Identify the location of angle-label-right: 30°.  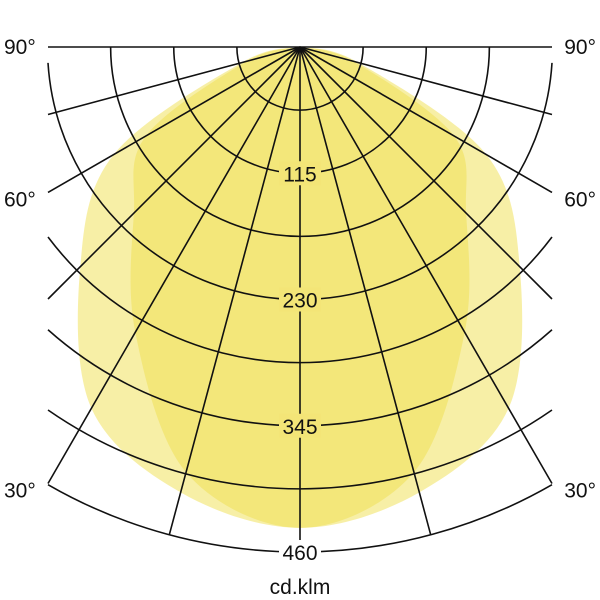
(580, 490).